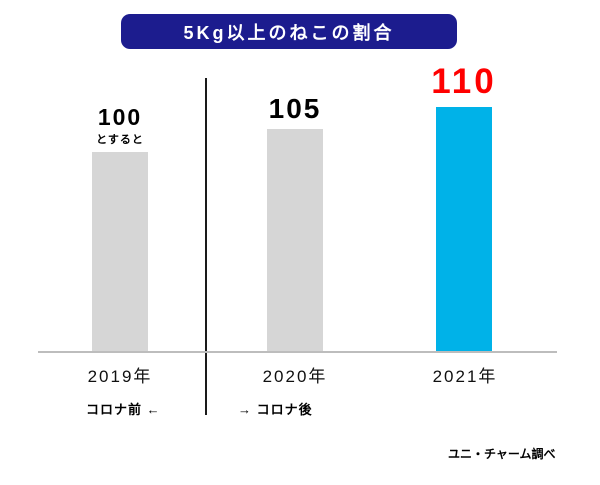 This screenshot has height=485, width=600. I want to click on bar-value-label-2021: 110, so click(464, 82).